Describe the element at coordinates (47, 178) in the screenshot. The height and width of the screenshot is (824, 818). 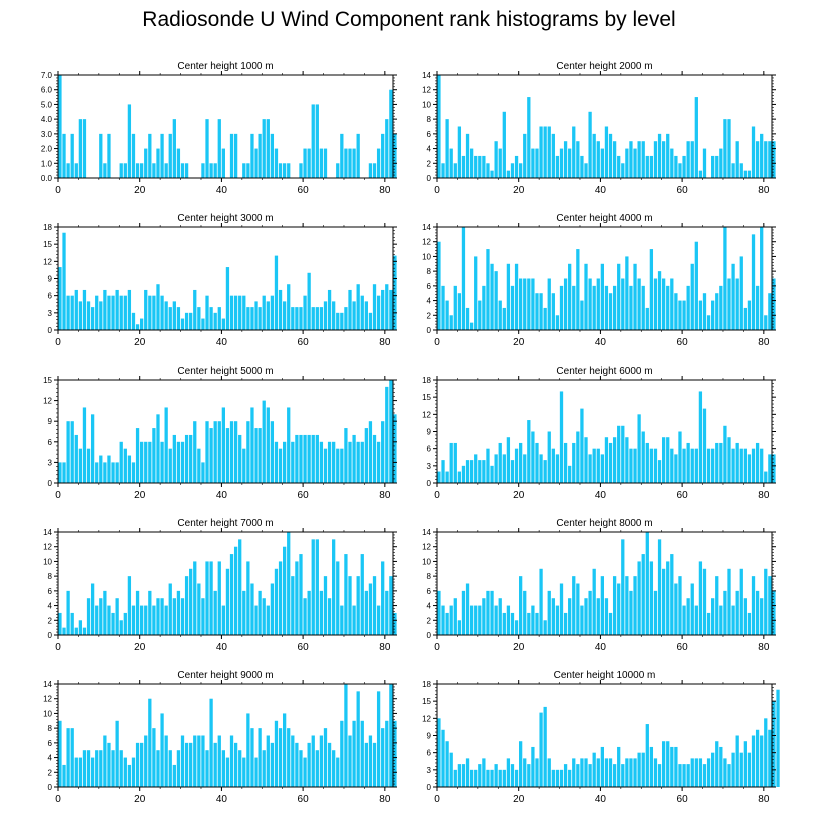
I see `y-tick-label: 0.0` at that location.